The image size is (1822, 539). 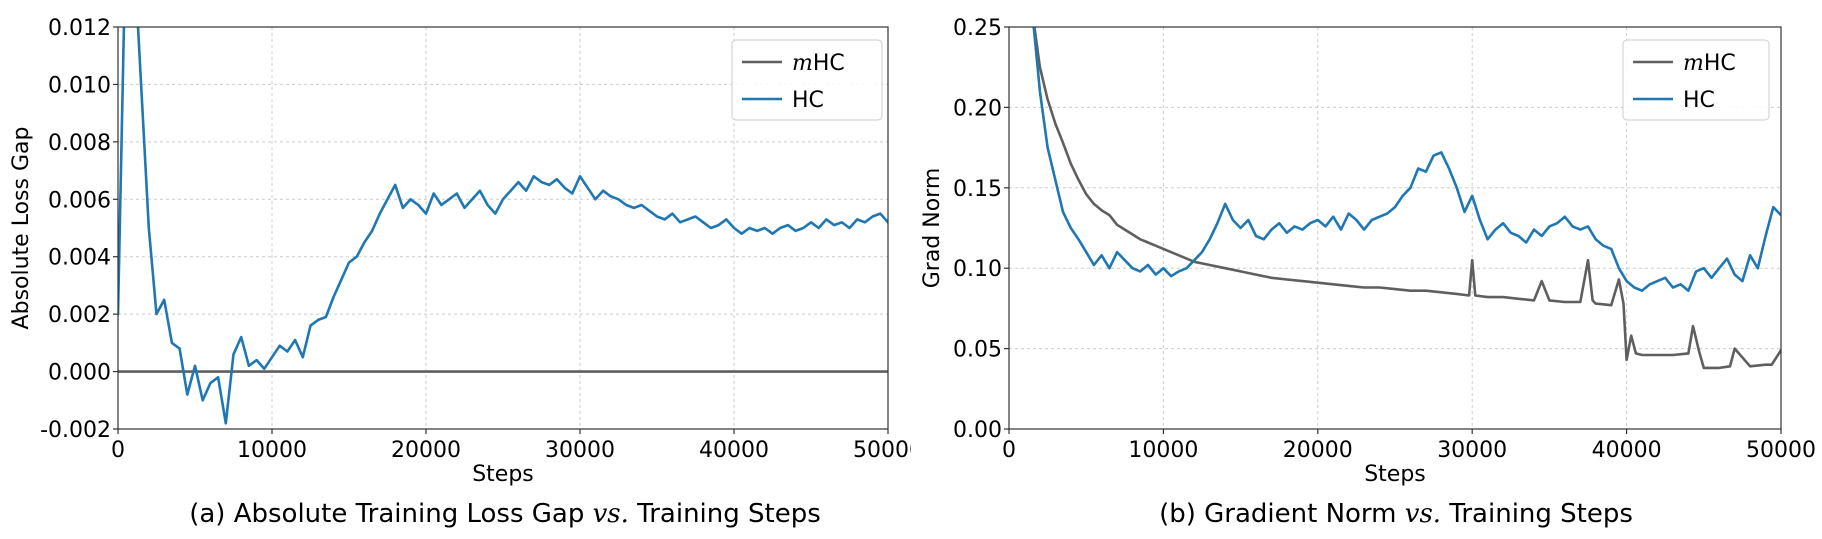 What do you see at coordinates (1282, 514) in the screenshot?
I see `caption-prefix: (b) Gradient Norm` at bounding box center [1282, 514].